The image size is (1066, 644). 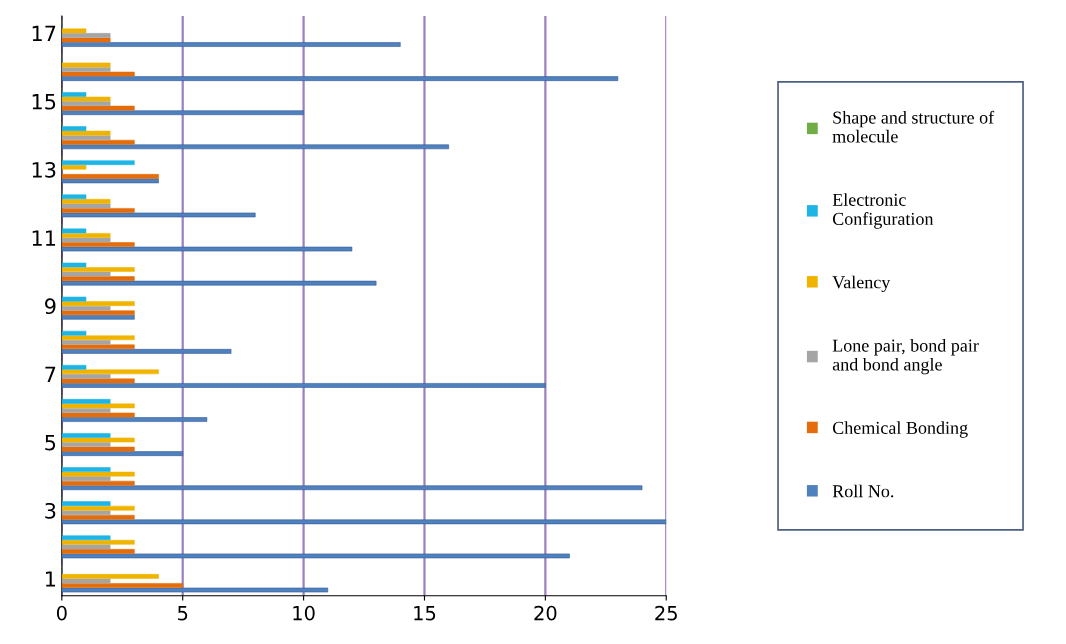 I want to click on legend-label: Electronic Configuration, so click(x=883, y=211).